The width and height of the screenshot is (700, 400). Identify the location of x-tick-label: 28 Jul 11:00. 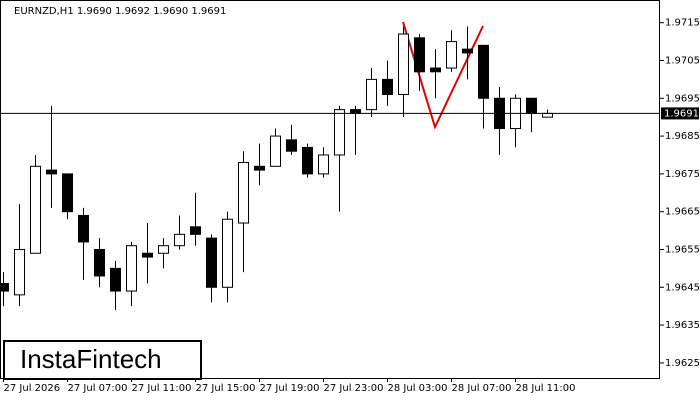
(546, 388).